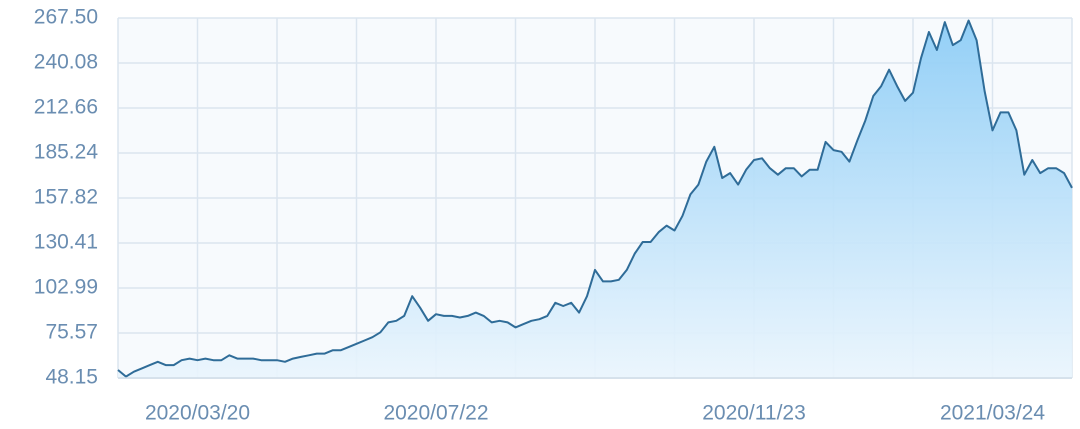 This screenshot has width=1080, height=429. I want to click on x-tick-label: 2020/11/23, so click(754, 413).